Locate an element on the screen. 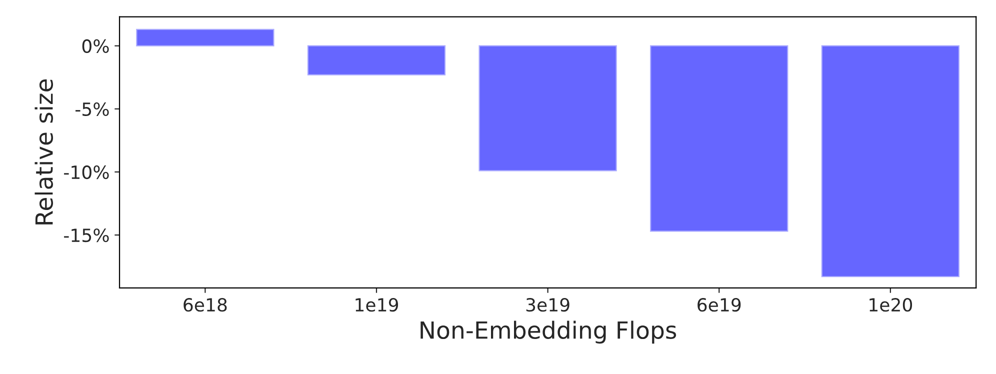 The image size is (996, 374). y-tick-label: 0% is located at coordinates (95, 46).